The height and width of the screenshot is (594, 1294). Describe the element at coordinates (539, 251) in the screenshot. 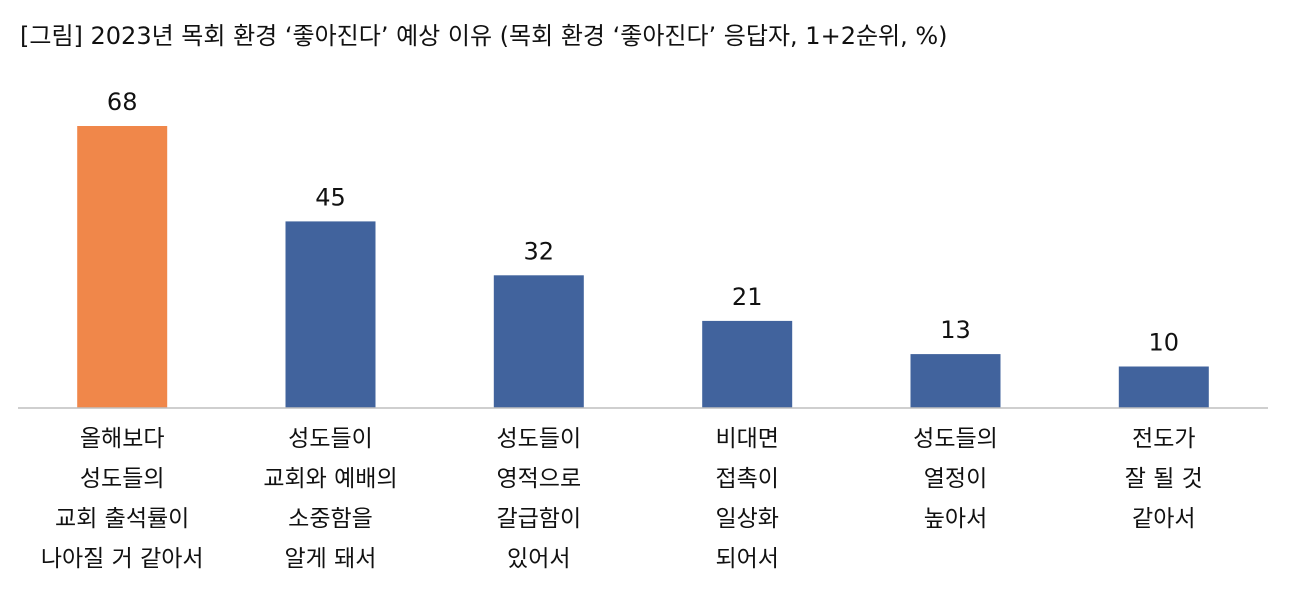

I see `bar-value-label-3: 32` at that location.